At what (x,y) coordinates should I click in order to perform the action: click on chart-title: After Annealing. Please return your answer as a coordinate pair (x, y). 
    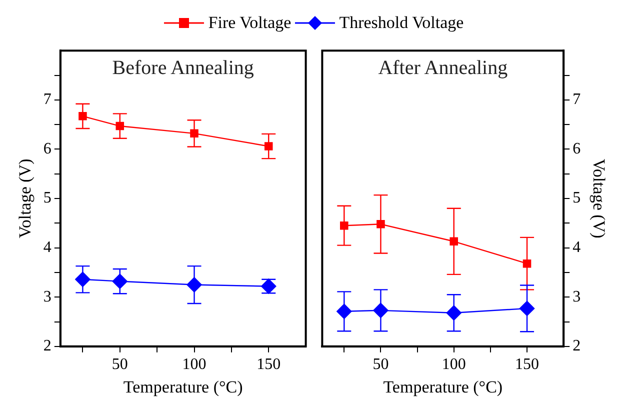
    Looking at the image, I should click on (443, 67).